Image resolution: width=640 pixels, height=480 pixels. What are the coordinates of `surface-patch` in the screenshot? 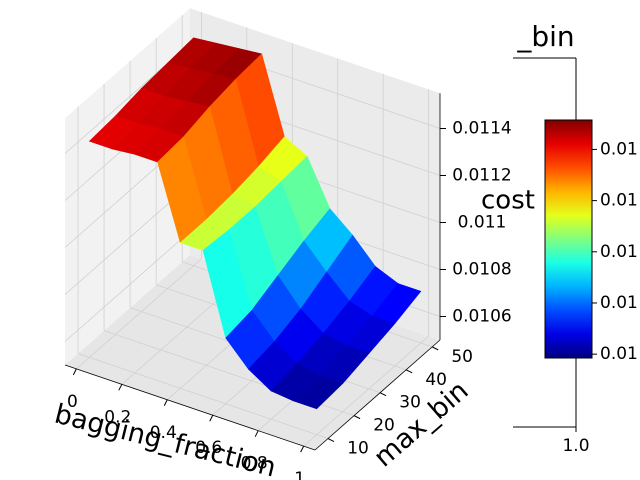 It's located at (318, 392).